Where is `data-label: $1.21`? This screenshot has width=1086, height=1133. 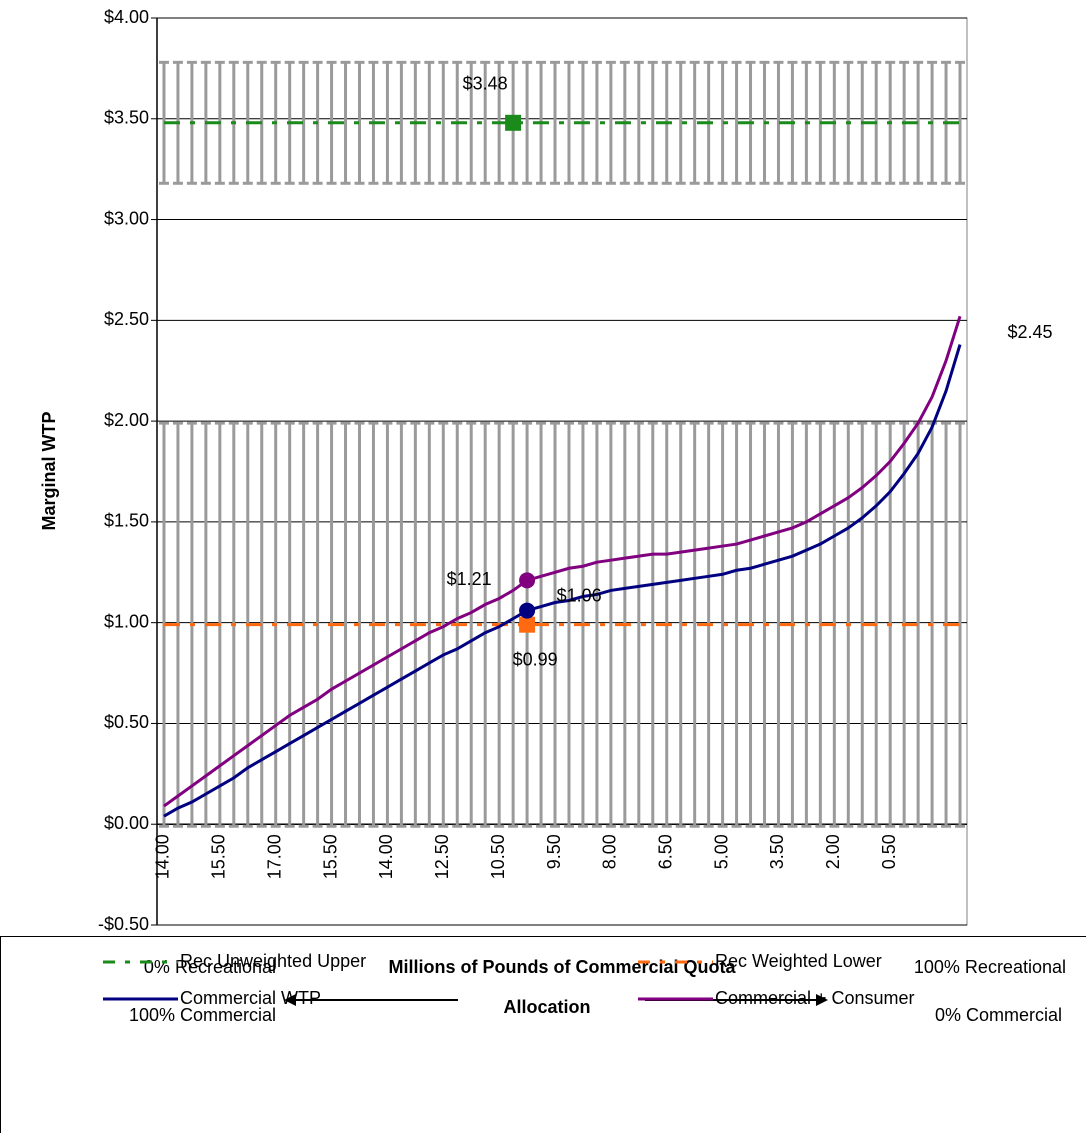 data-label: $1.21 is located at coordinates (469, 579).